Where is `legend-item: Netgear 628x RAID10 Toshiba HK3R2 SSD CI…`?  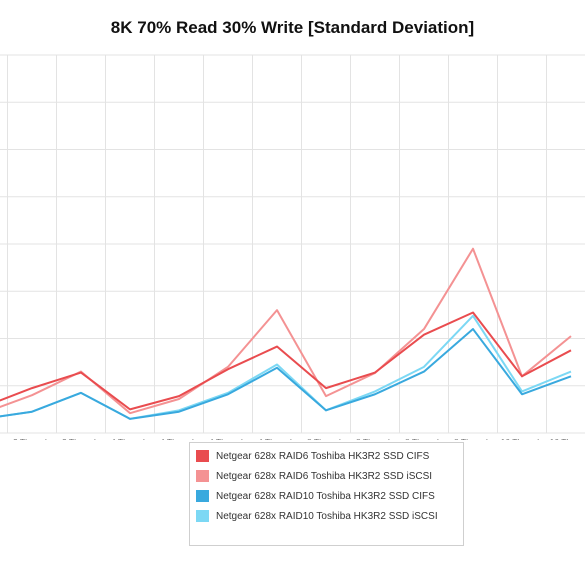
legend-item: Netgear 628x RAID10 Toshiba HK3R2 SSD CI… is located at coordinates (329, 496).